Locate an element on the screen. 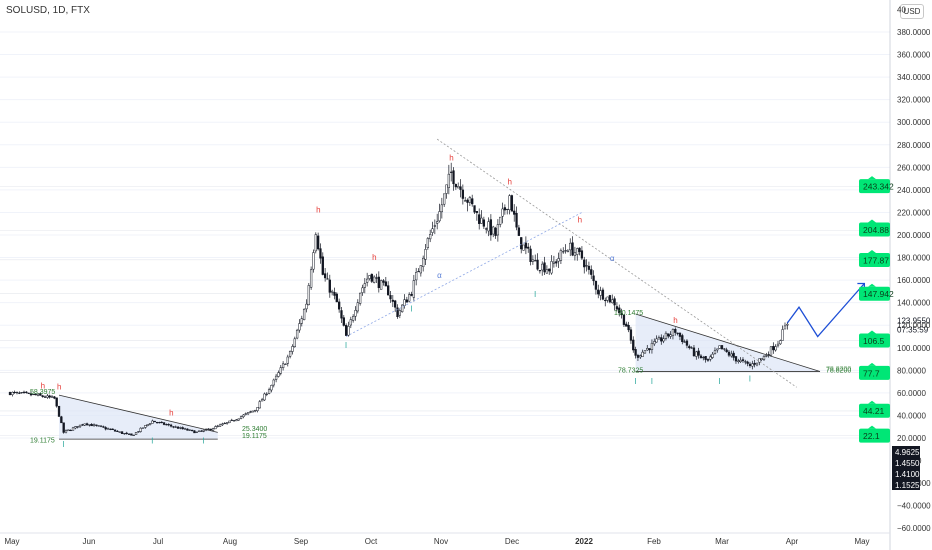 The width and height of the screenshot is (932, 550). y-tick-label: 40 is located at coordinates (901, 9).